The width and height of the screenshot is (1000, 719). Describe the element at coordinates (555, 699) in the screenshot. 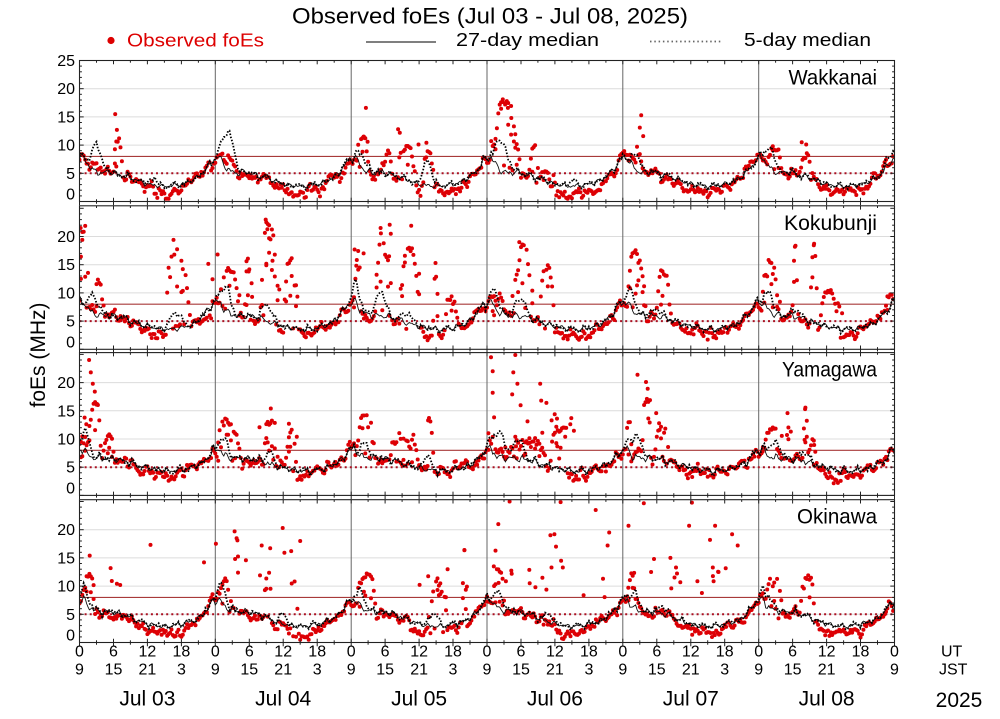

I see `svg-text: Jul 06` at that location.